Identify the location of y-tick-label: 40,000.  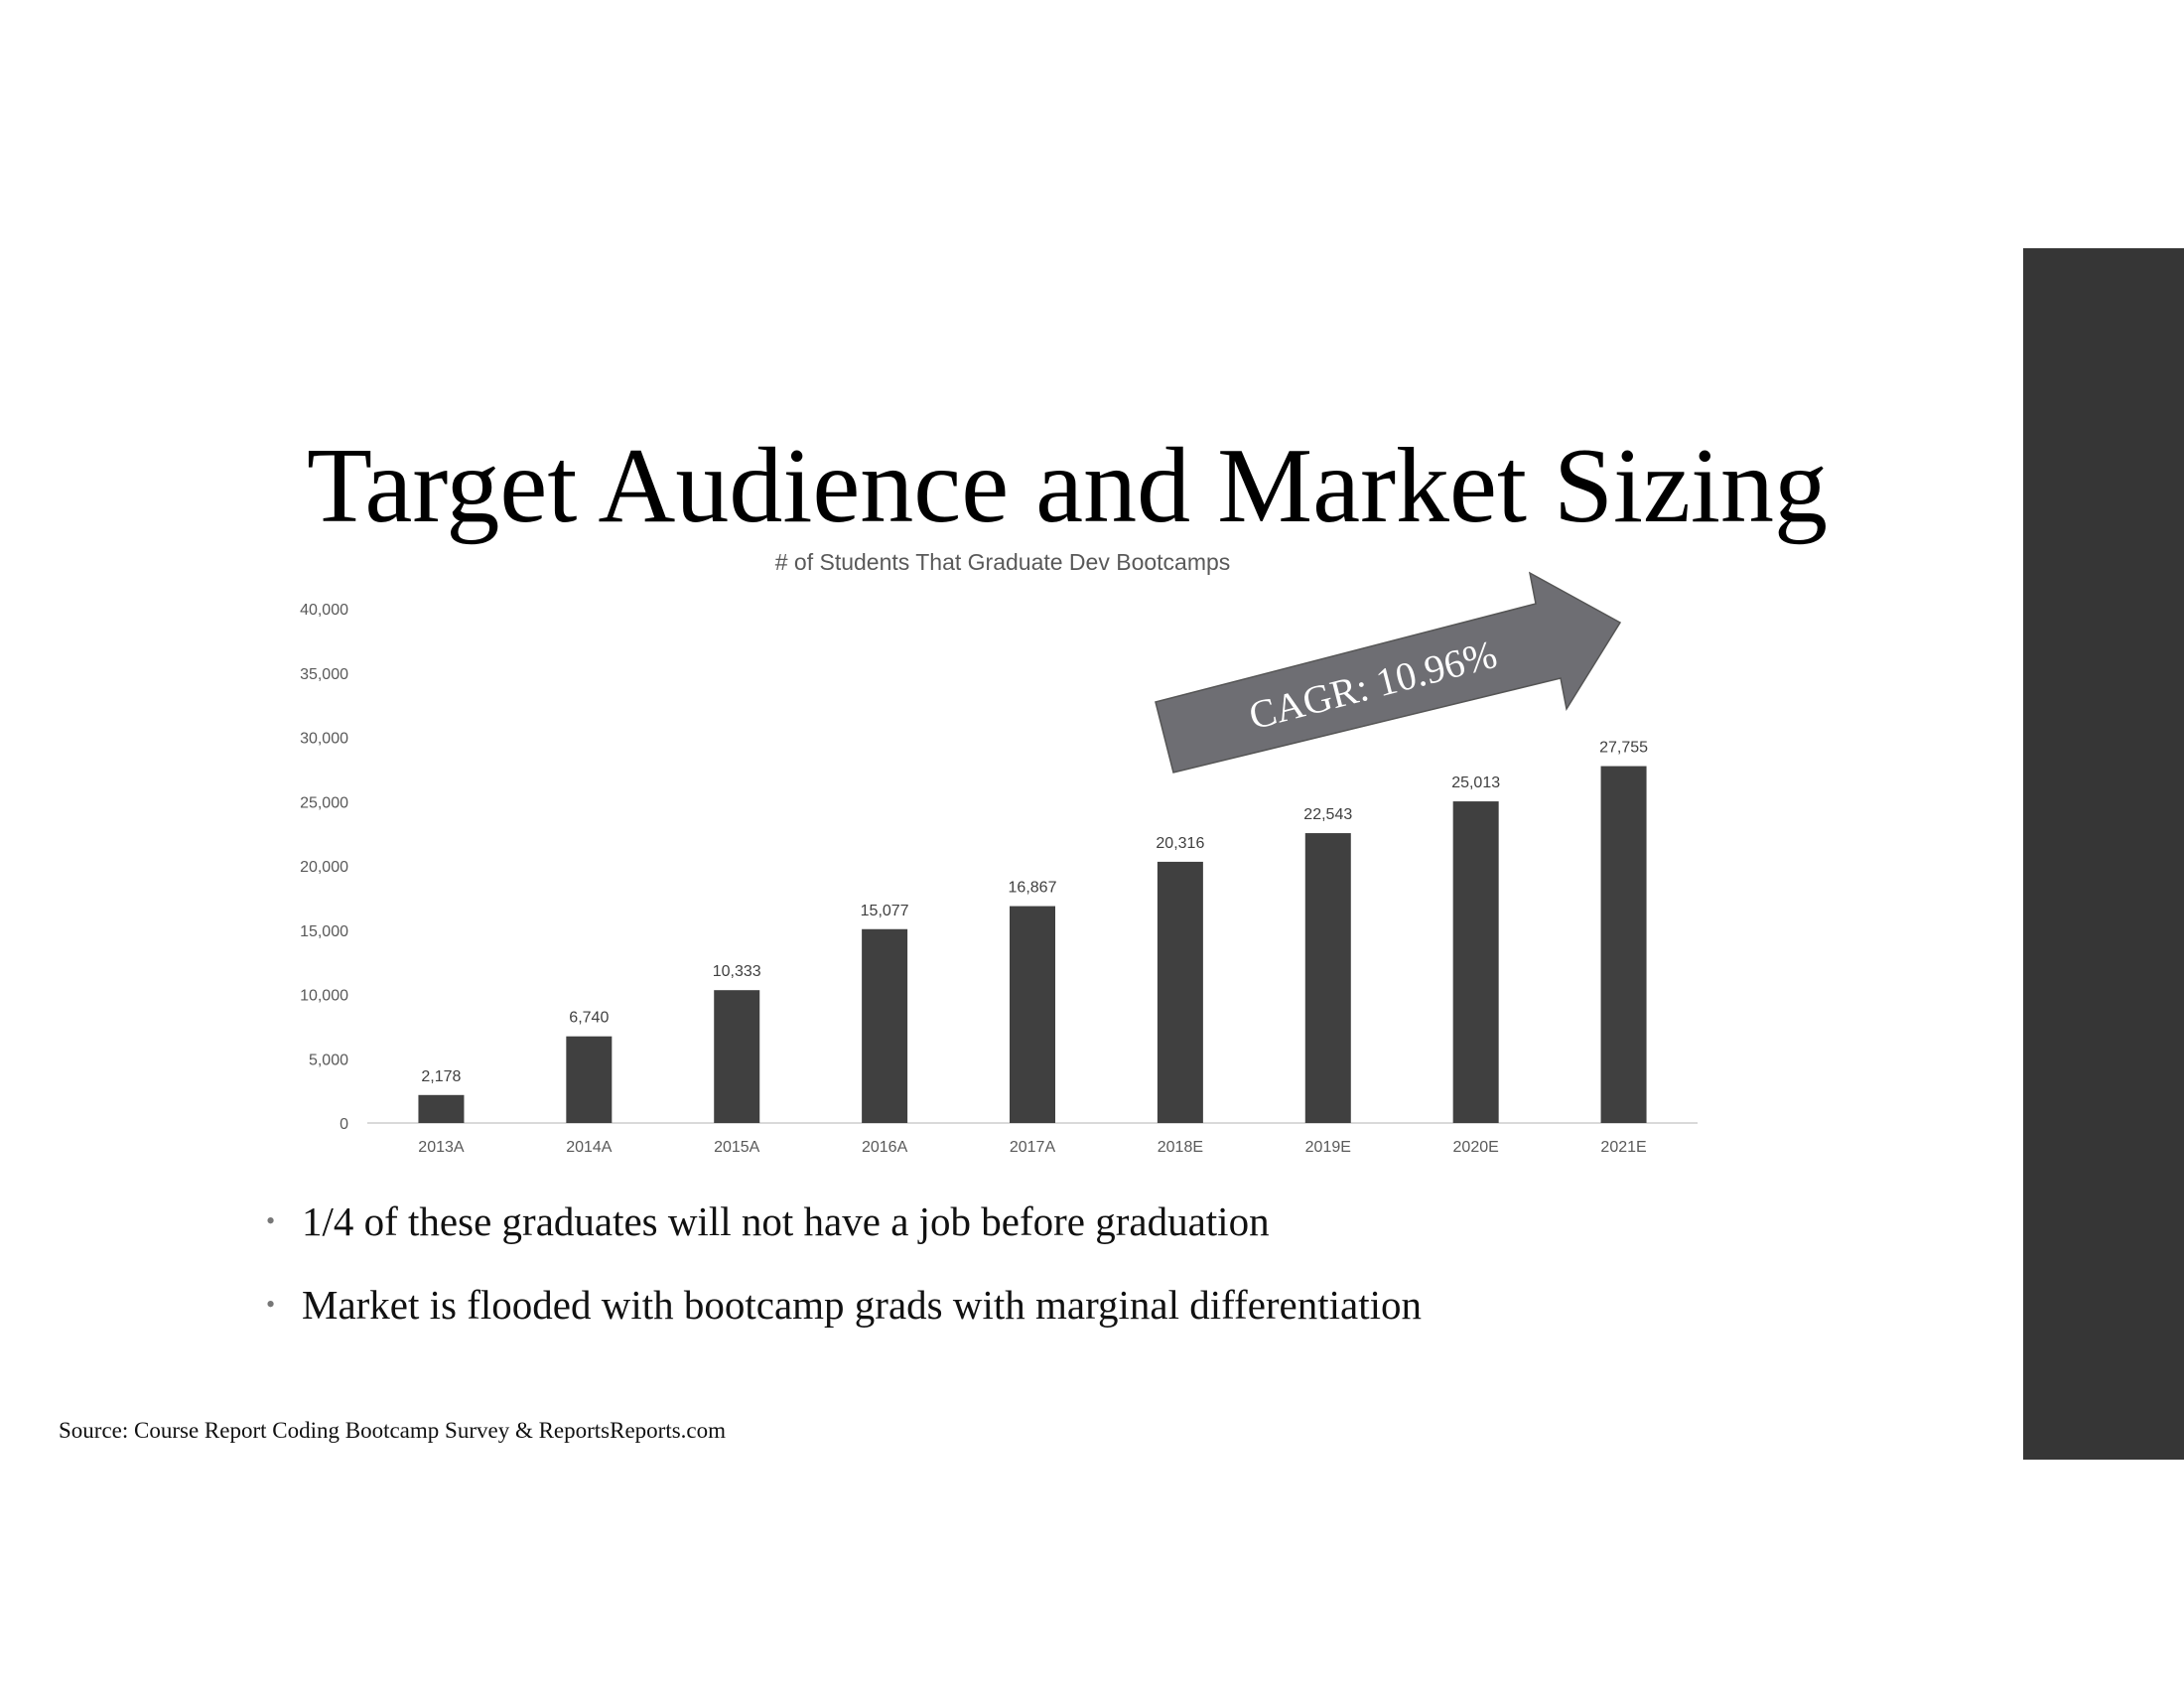
(324, 610).